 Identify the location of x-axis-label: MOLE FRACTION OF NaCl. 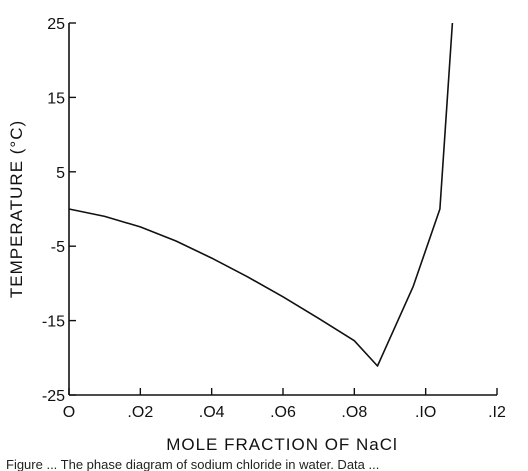
(282, 444).